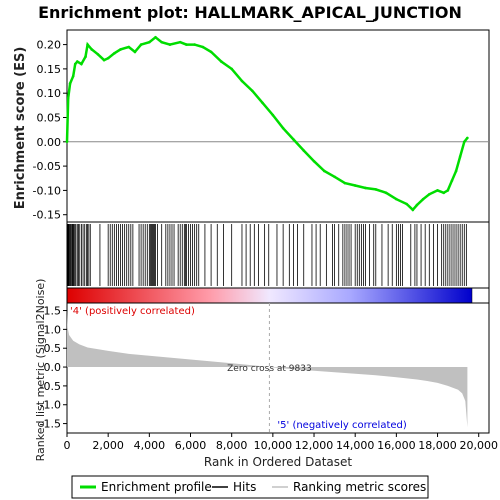 This screenshot has height=500, width=500. I want to click on x-tick-label: 20,000, so click(478, 445).